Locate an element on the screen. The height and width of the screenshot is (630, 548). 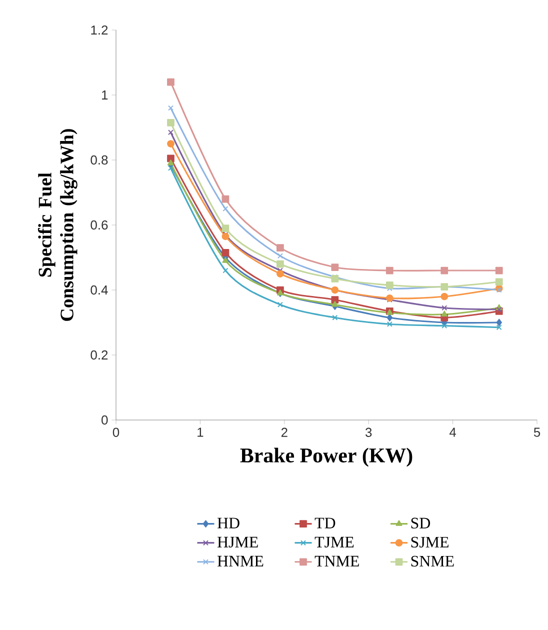
legend-label: TD is located at coordinates (325, 523).